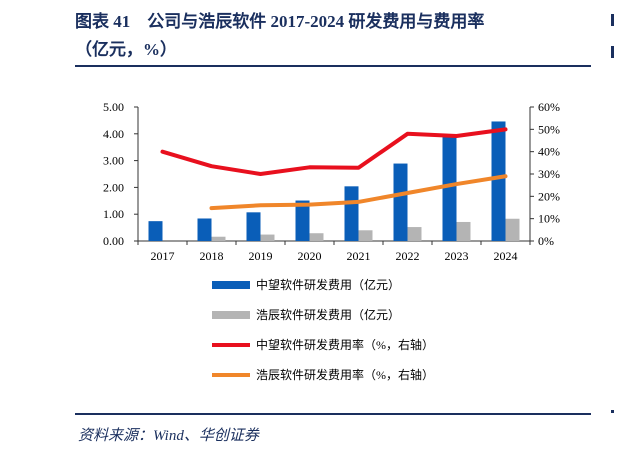 Image resolution: width=620 pixels, height=454 pixels. Describe the element at coordinates (335, 36) in the screenshot. I see `chart-title: 图表 41 公司与浩辰软件 2017-2024 研发费用与费用率 （亿元，%）` at that location.